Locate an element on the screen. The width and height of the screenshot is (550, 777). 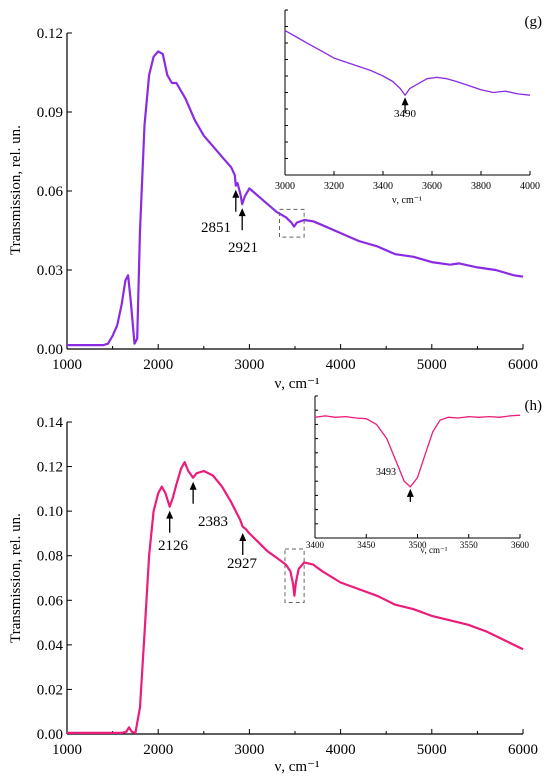
panel-g-annotation-2921: 2921 is located at coordinates (243, 248).